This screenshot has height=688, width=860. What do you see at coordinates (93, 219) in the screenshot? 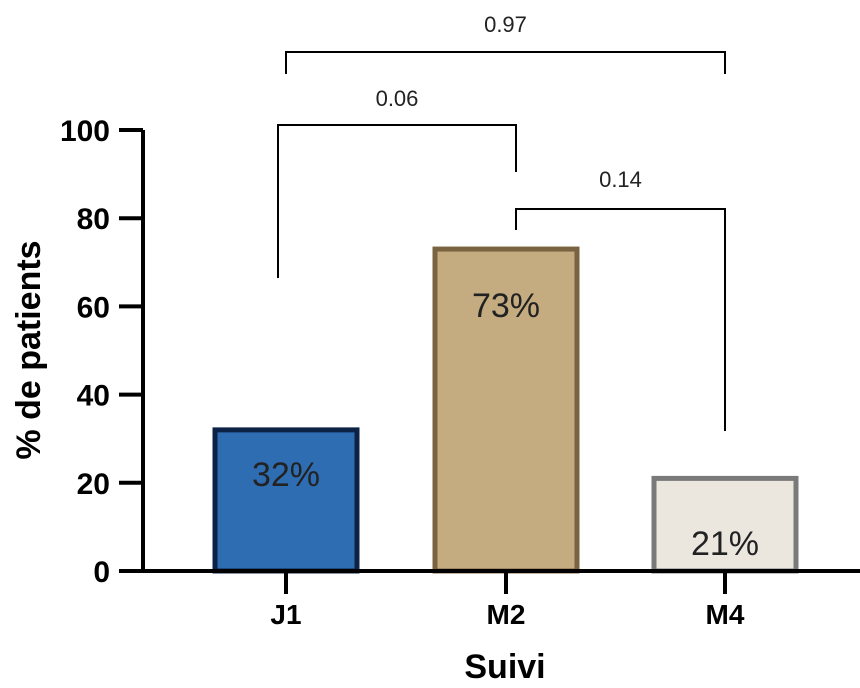
I see `y-tick-label: 80` at bounding box center [93, 219].